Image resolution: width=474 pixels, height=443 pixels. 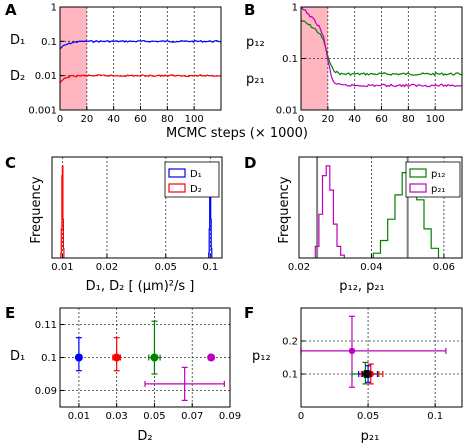 I want to click on panel-e-ticks: 0.01 0.03 0.05 0.07 0.09 0.09 0.1 0.11, so click(x=138, y=371).